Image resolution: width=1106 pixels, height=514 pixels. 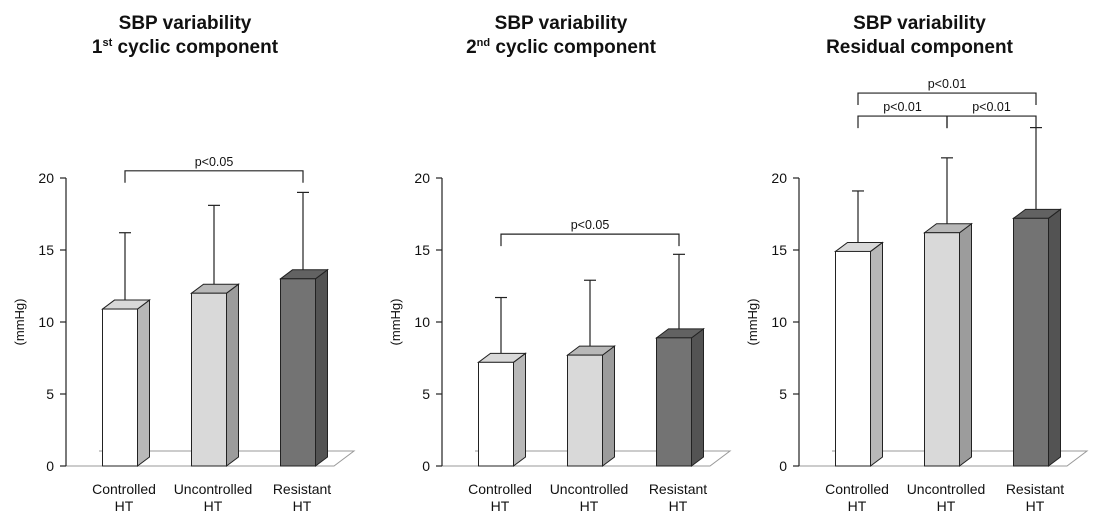 What do you see at coordinates (97, 47) in the screenshot?
I see `subtitle-number: 1` at bounding box center [97, 47].